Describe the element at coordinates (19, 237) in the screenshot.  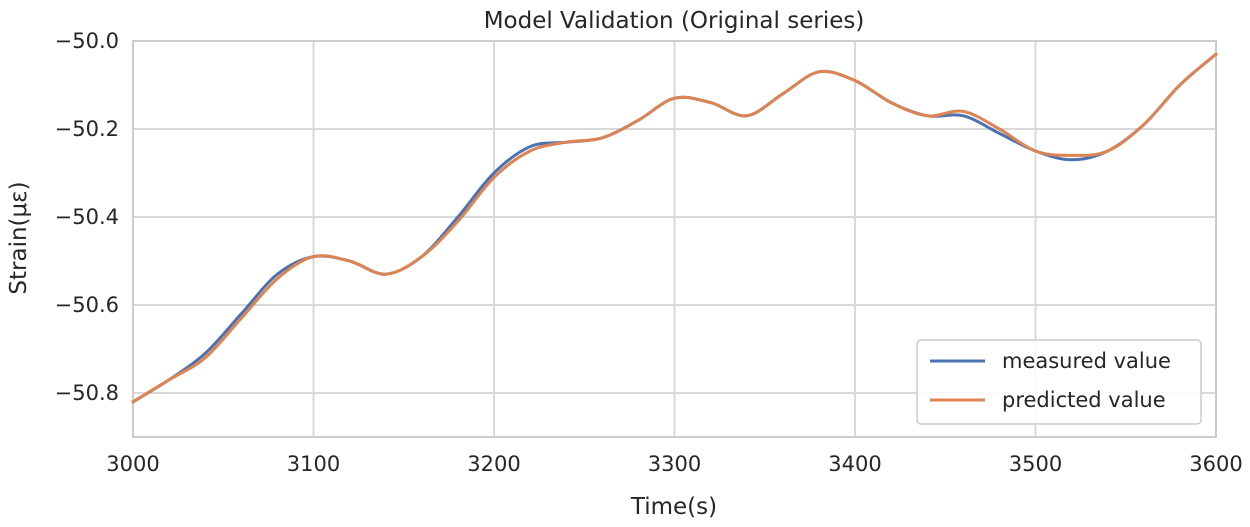
I see `y-axis-label: Strain(με)` at that location.